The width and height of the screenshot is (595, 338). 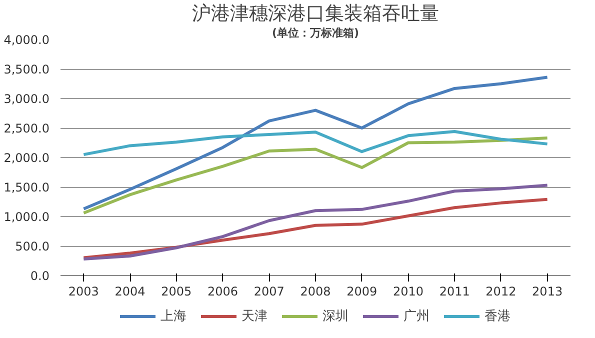 I want to click on legend-label: 香港, so click(x=497, y=316).